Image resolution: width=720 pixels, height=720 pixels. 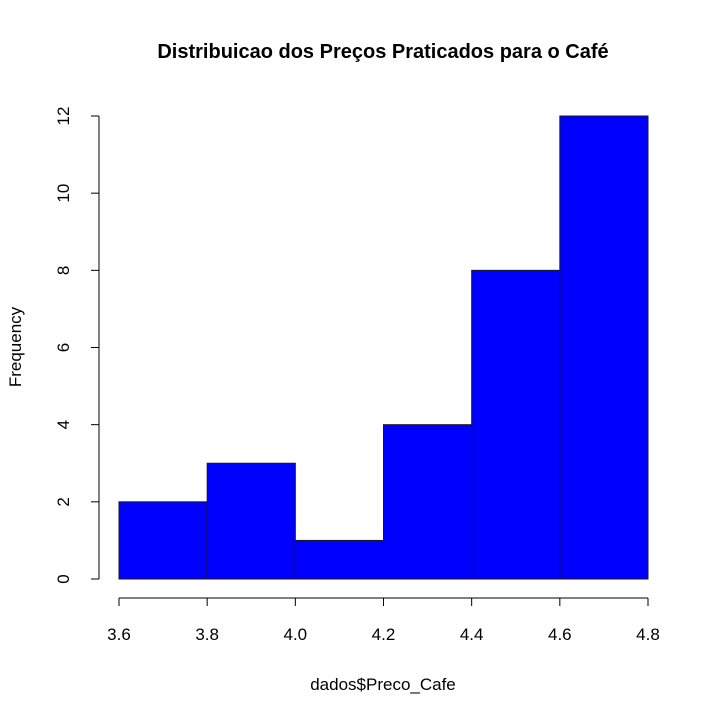 What do you see at coordinates (63, 501) in the screenshot?
I see `y-tick-label: 2` at bounding box center [63, 501].